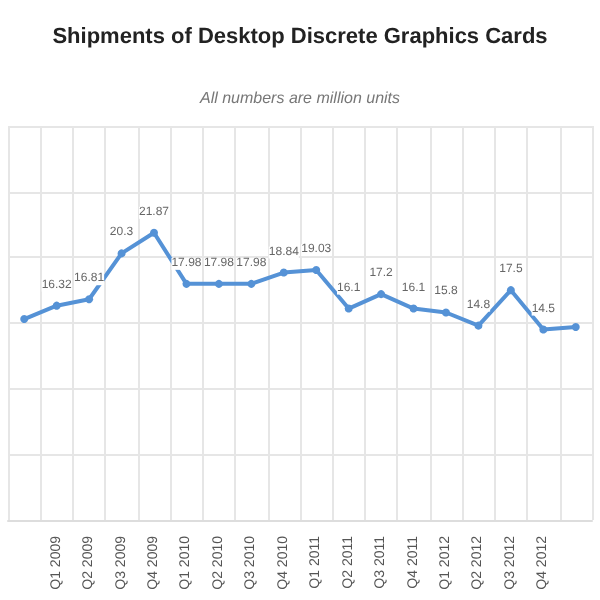 The width and height of the screenshot is (600, 600). Describe the element at coordinates (300, 37) in the screenshot. I see `chart-title: Shipments of Desktop Discrete Graphics Cards` at that location.